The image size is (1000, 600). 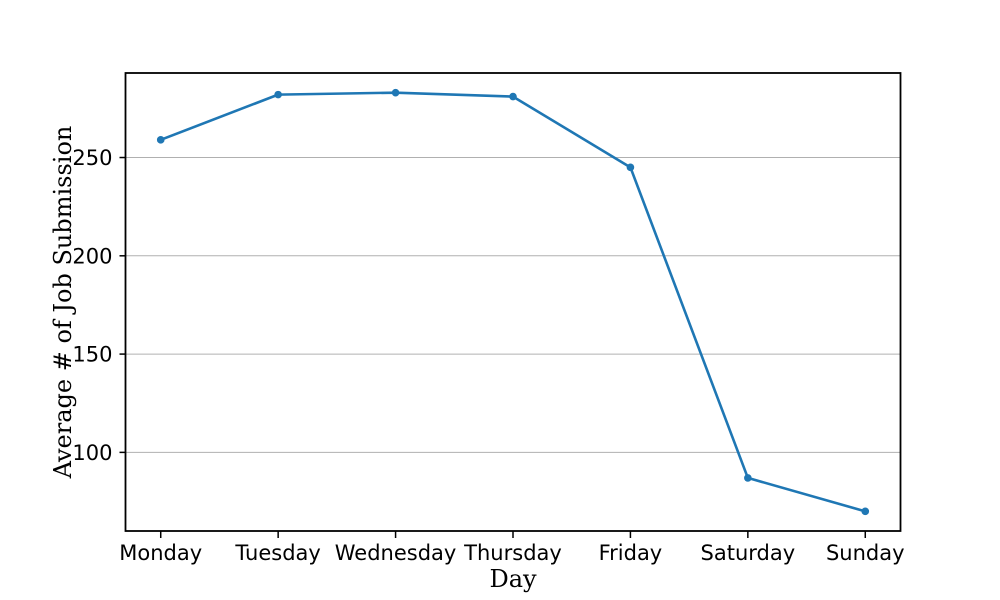 What do you see at coordinates (396, 553) in the screenshot?
I see `x-tick-label: Wednesday` at bounding box center [396, 553].